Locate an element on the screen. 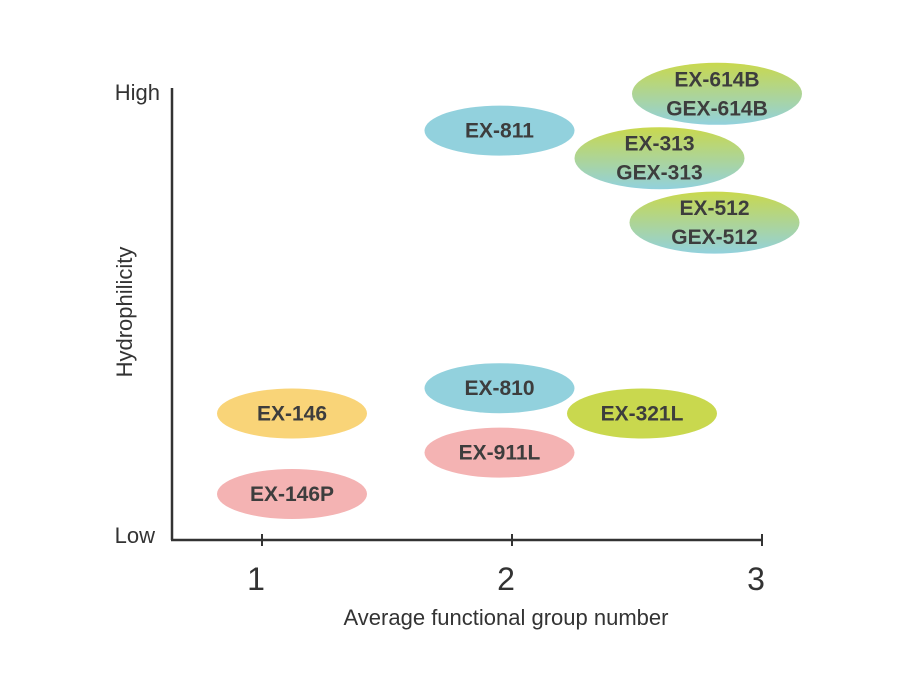 The width and height of the screenshot is (900, 700). bubble-label: GEX-512 is located at coordinates (714, 237).